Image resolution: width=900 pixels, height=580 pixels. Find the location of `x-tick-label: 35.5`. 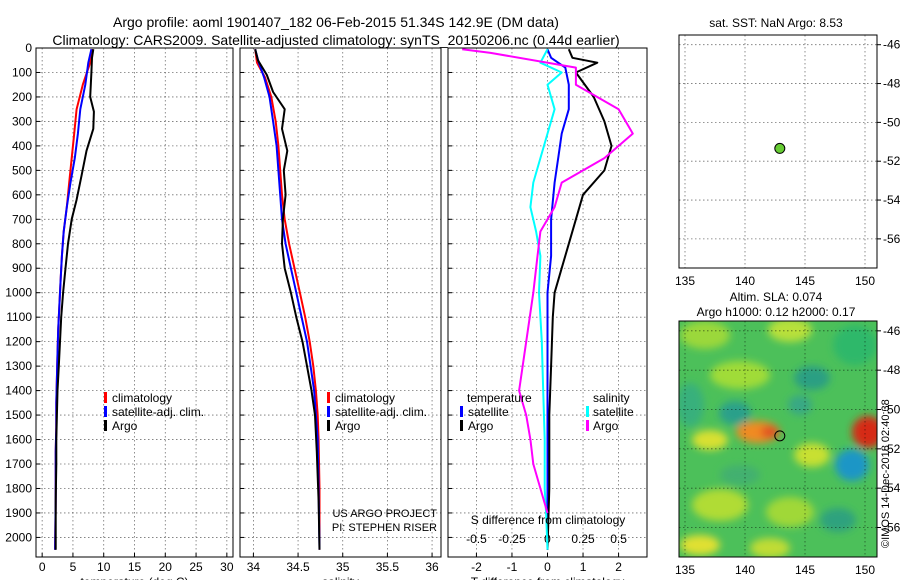

x-tick-label: 35.5 is located at coordinates (388, 567).